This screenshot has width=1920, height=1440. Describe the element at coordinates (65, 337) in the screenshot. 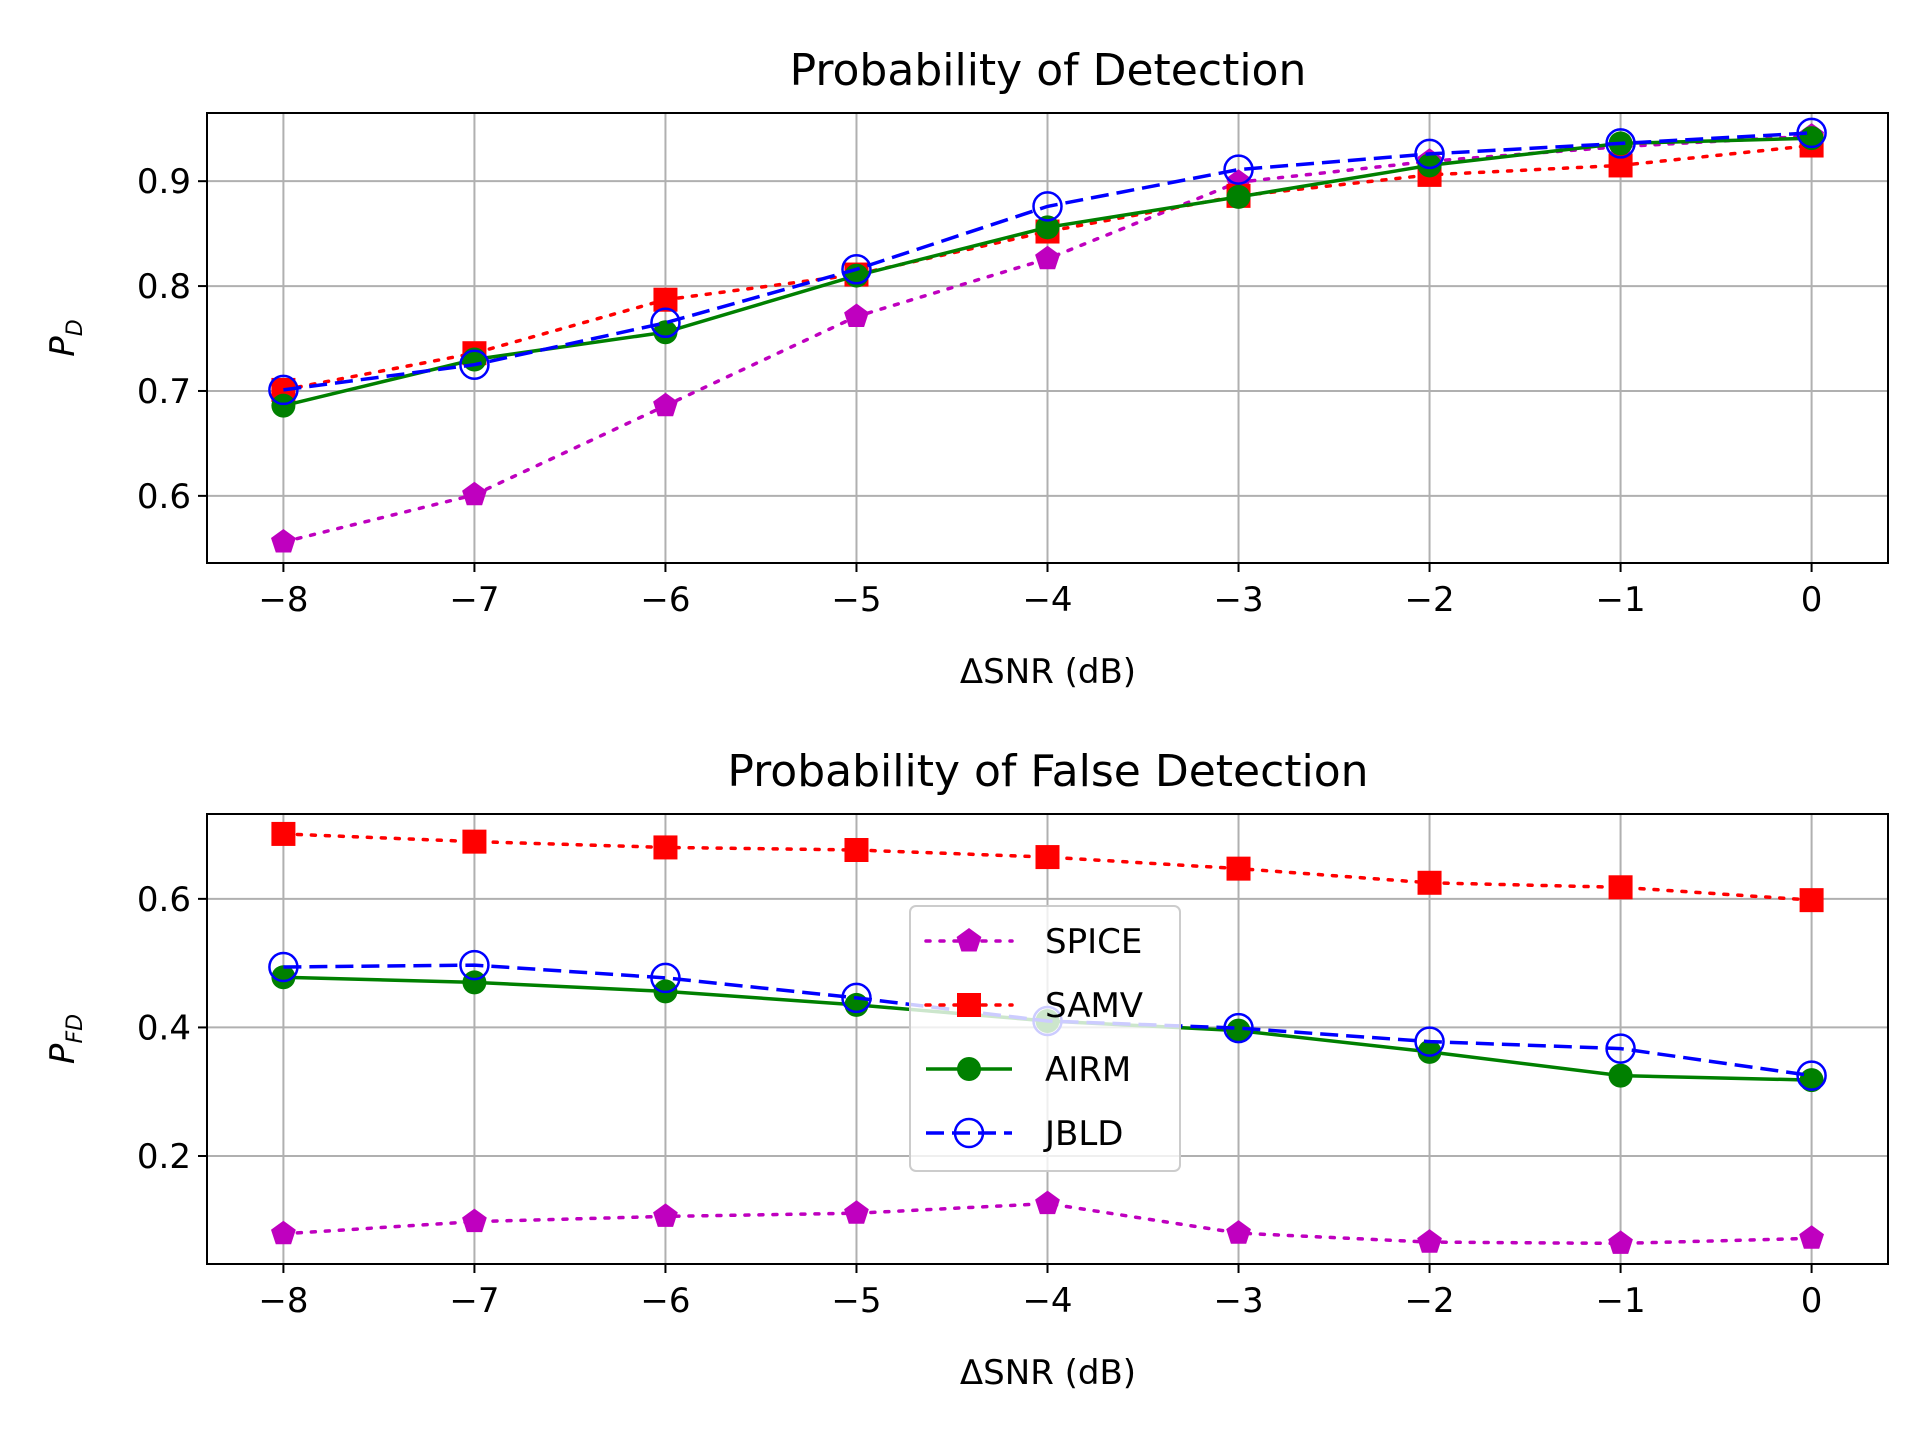

I see `y-axis-label: PD` at that location.